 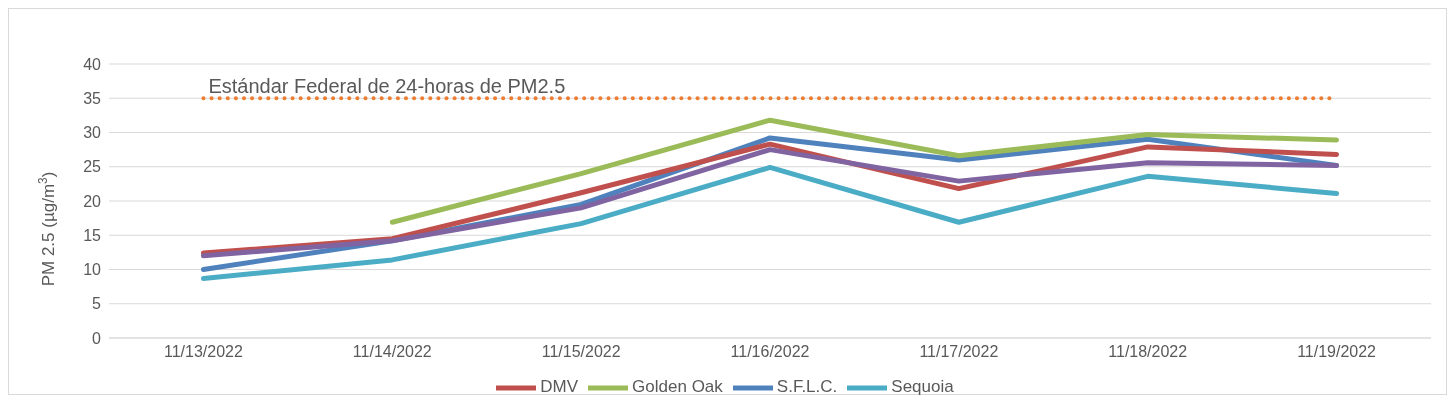 I want to click on y-tick-label: 0, so click(x=97, y=338).